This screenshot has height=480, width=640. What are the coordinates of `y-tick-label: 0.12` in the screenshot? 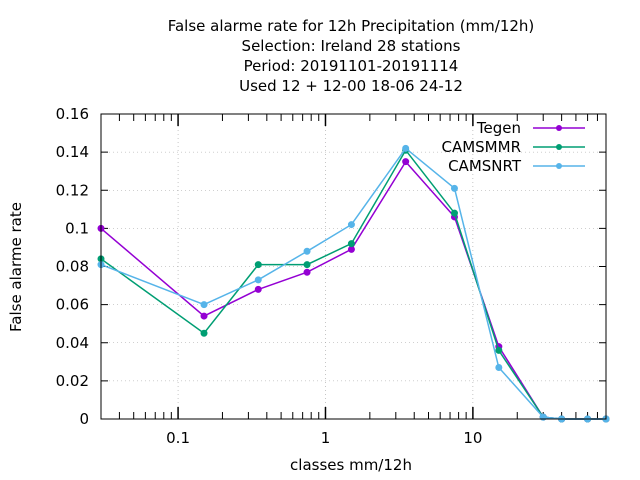 It's located at (72, 190).